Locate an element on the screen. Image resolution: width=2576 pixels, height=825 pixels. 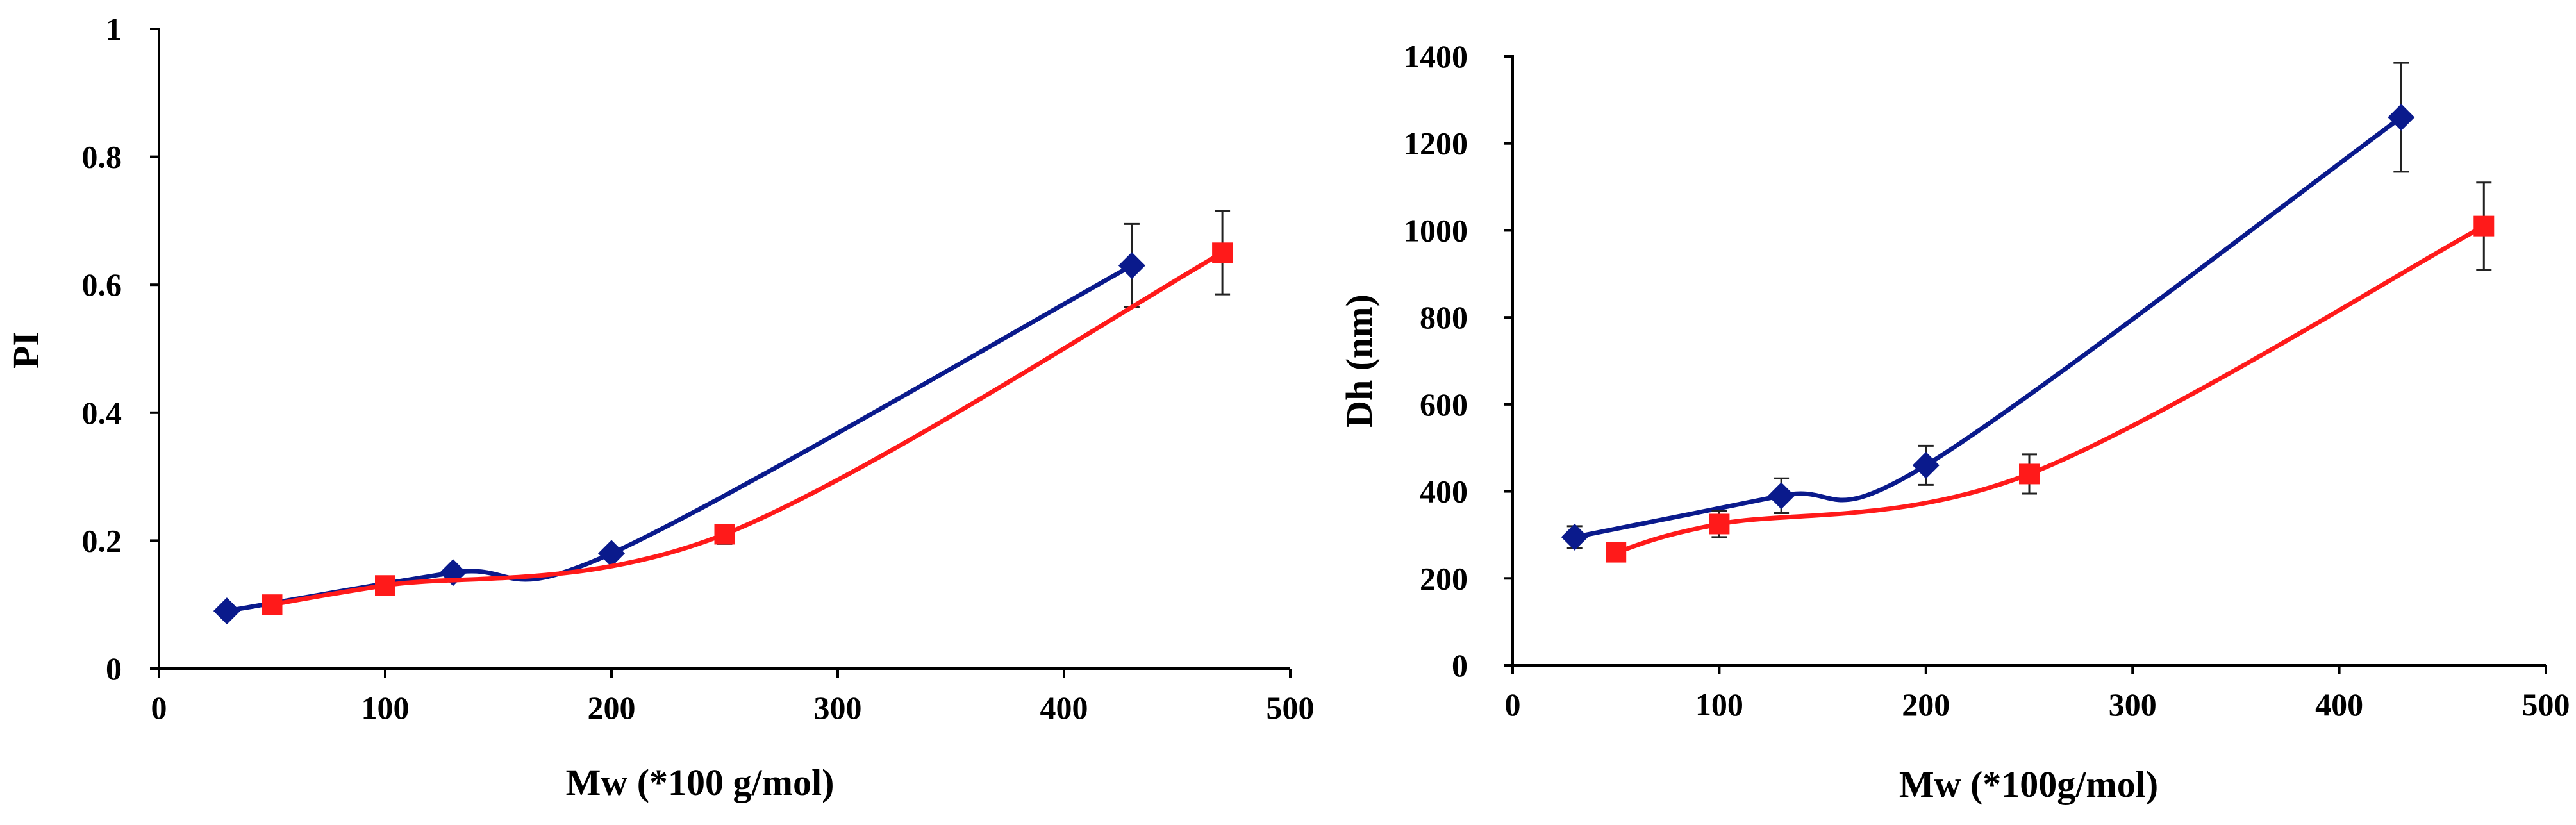
y-tick-label: 400 is located at coordinates (1444, 492).